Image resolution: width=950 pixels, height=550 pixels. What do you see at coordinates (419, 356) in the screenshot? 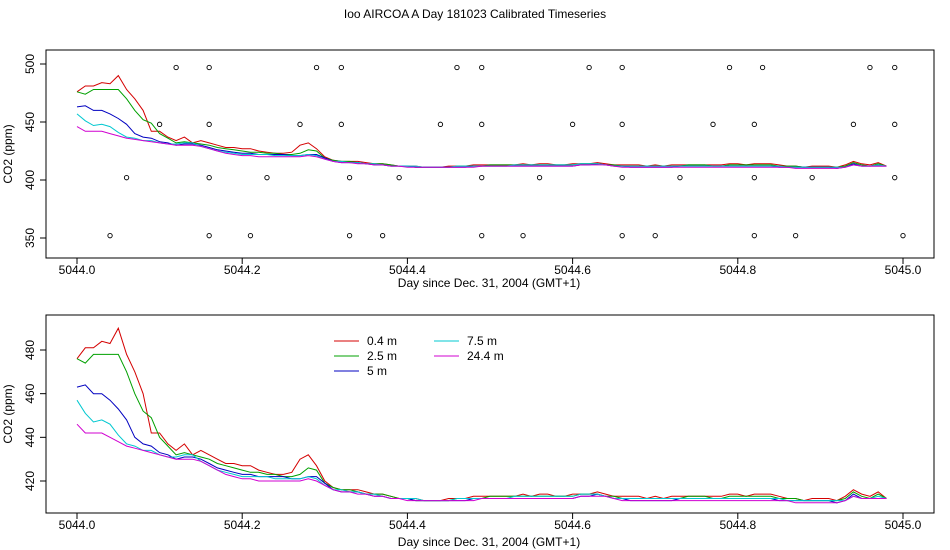
I see `legend: 0.4 m2.5 m5 m 7.5 m24.4 m` at bounding box center [419, 356].